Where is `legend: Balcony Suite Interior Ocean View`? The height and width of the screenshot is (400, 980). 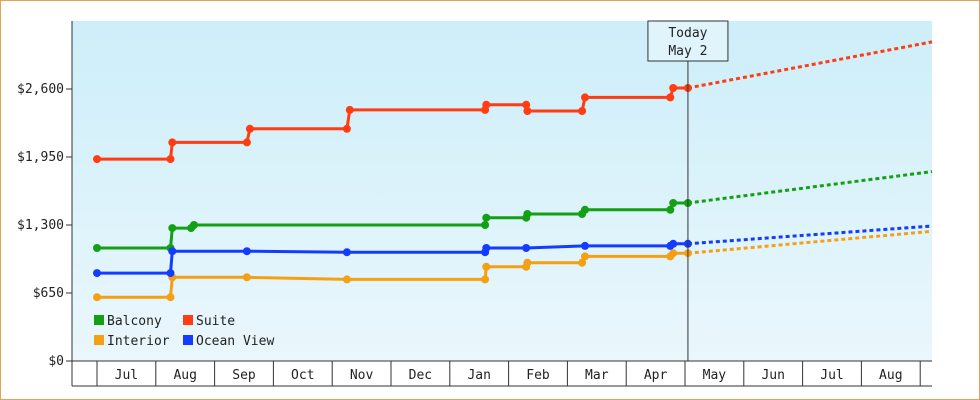 legend: Balcony Suite Interior Ocean View is located at coordinates (184, 331).